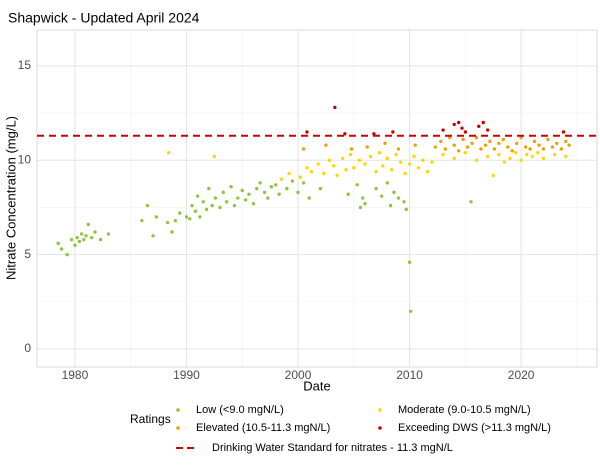 The width and height of the screenshot is (600, 470). Describe the element at coordinates (150, 419) in the screenshot. I see `legend-title: Ratings` at that location.